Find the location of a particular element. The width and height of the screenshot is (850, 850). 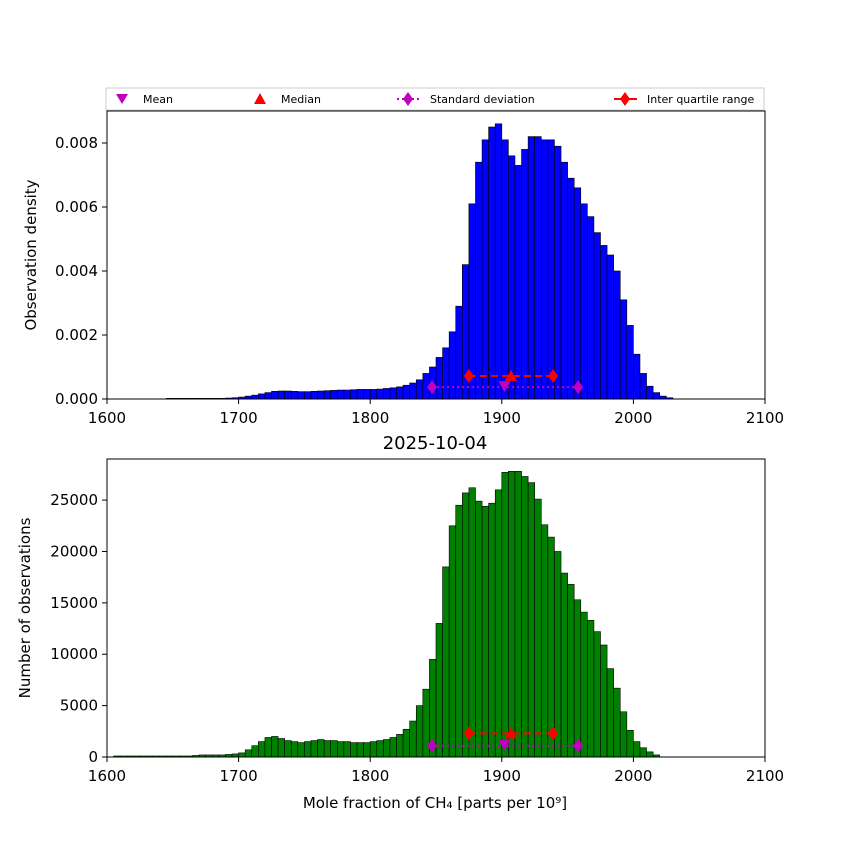

count-y-axis: 0 5000 10000 15000 20000 25000 is located at coordinates (78, 628).